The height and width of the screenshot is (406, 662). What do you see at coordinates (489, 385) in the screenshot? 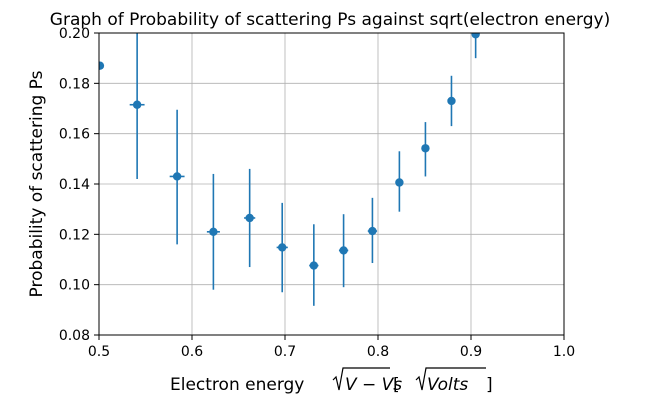
I see `x-label-bracket-close: ]` at bounding box center [489, 385].